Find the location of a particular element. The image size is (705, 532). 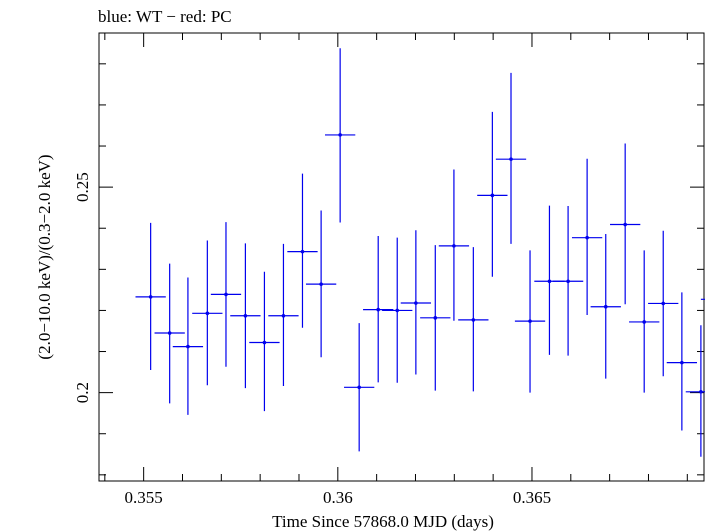

y-tick-label: 0.25 is located at coordinates (82, 187).